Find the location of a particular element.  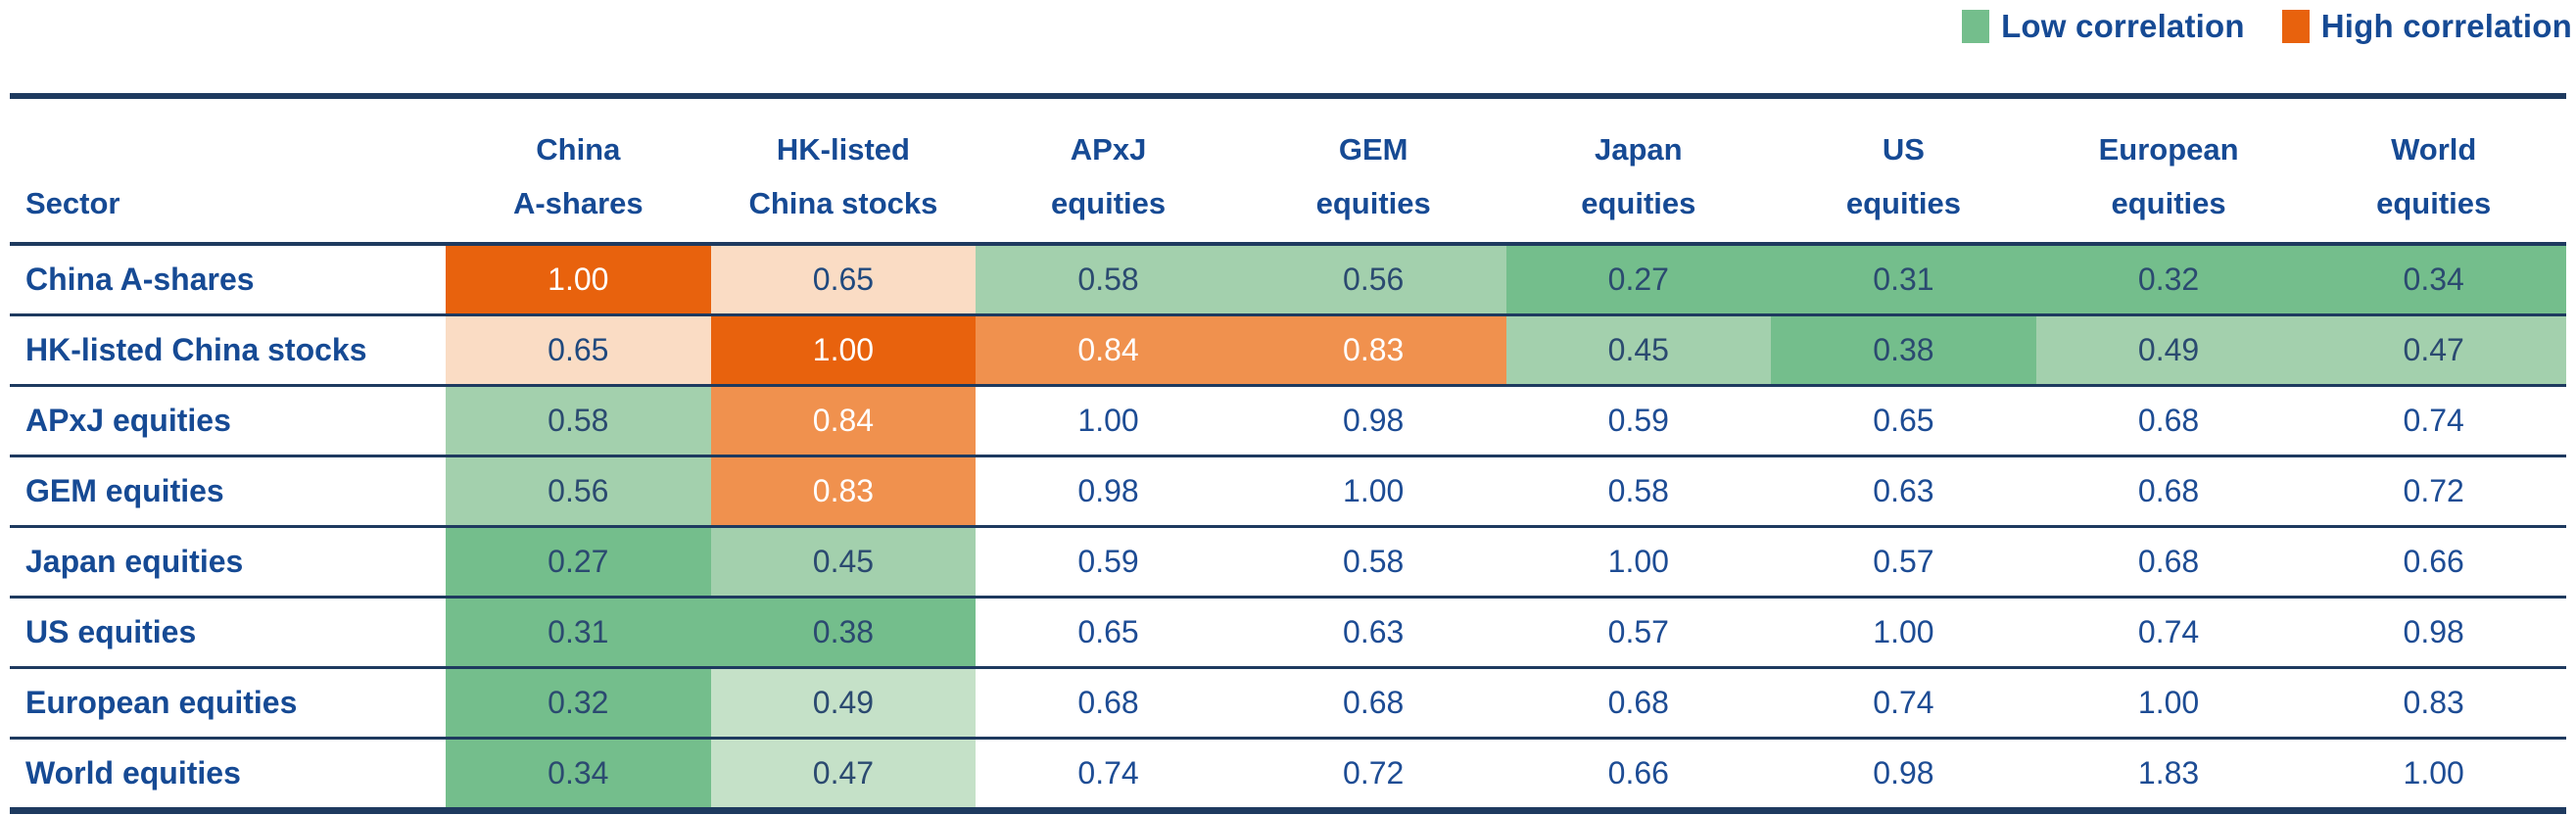

correlation-cell: 1.83 is located at coordinates (2169, 774).